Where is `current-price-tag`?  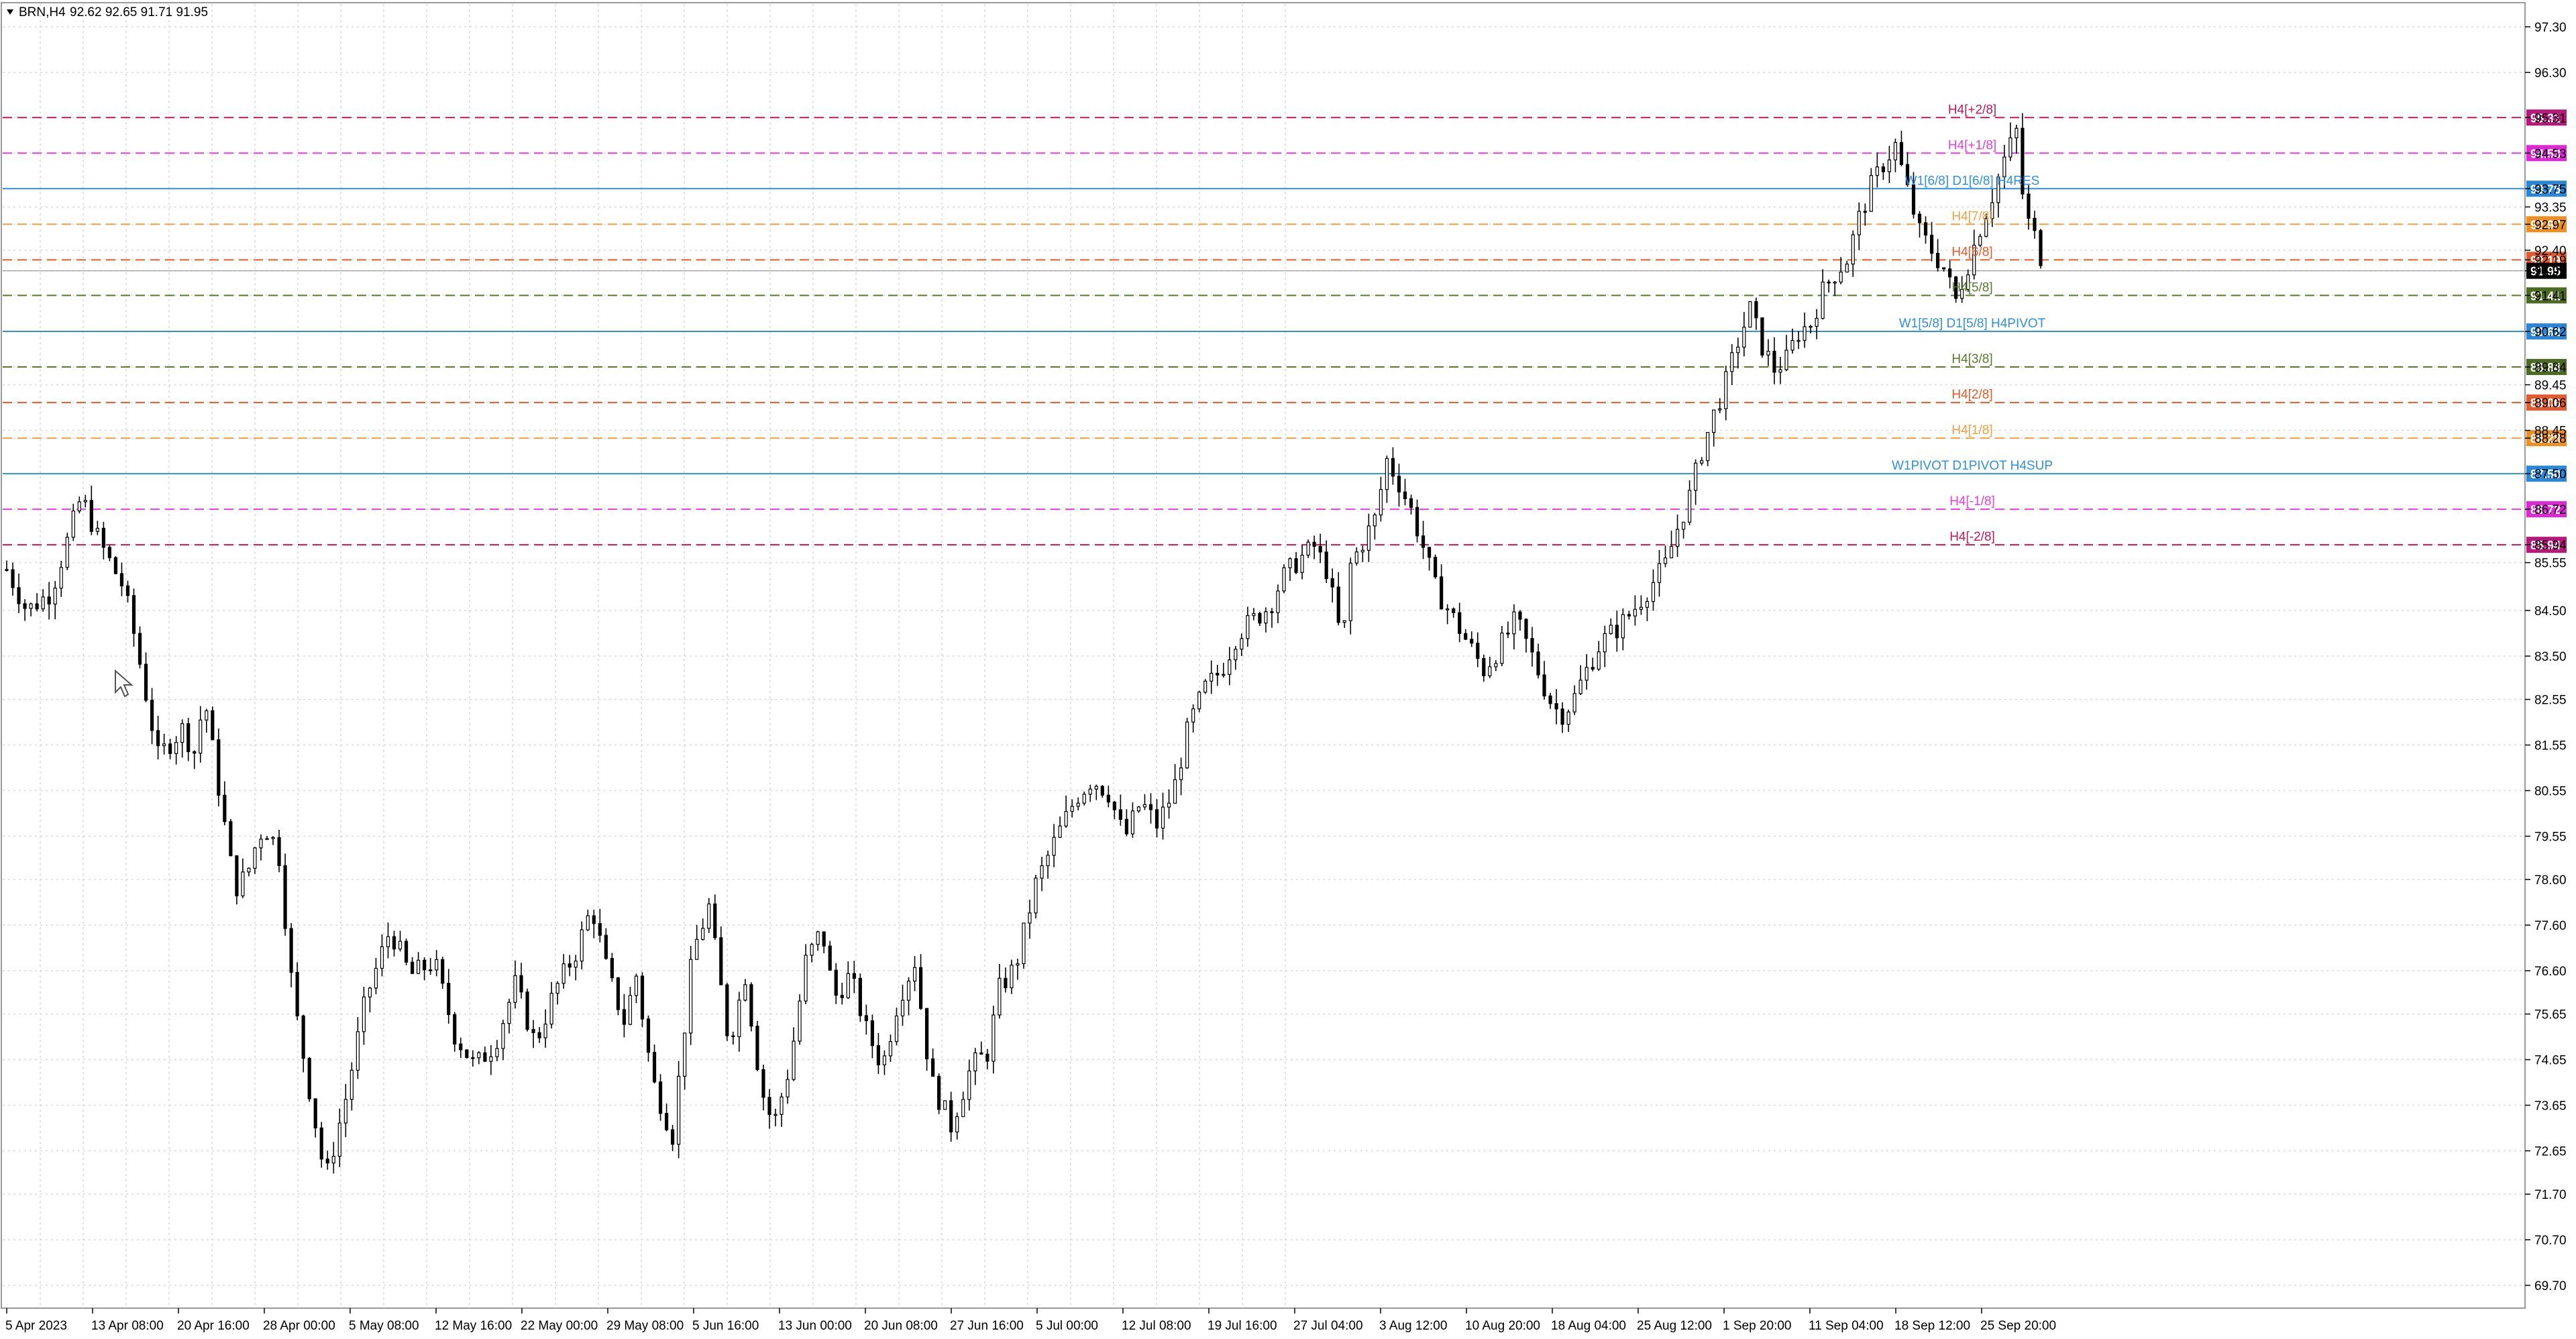 current-price-tag is located at coordinates (2546, 270).